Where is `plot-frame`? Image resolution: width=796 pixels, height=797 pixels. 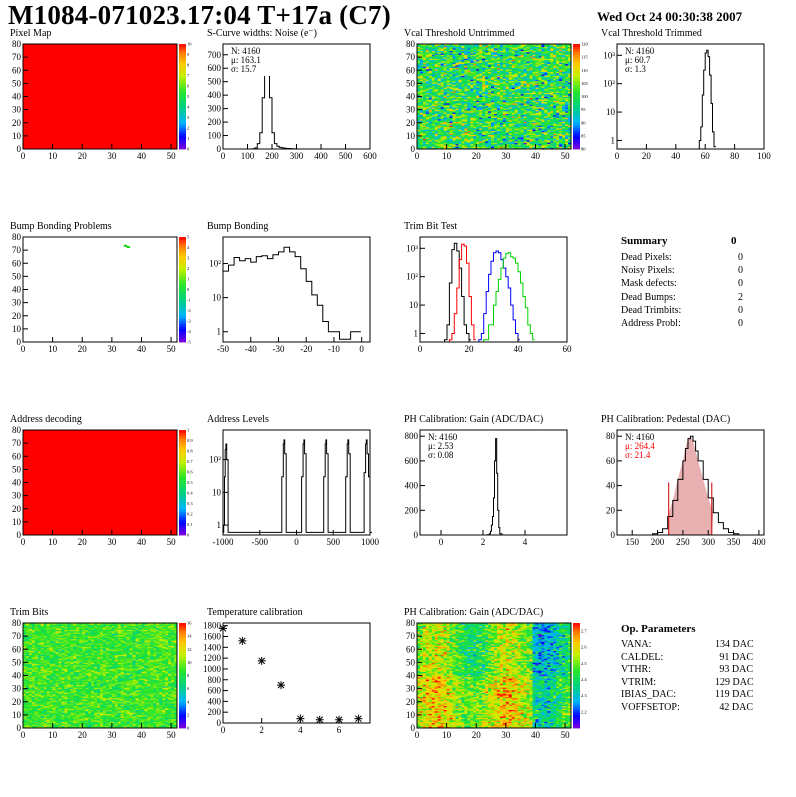
plot-frame is located at coordinates (100, 289).